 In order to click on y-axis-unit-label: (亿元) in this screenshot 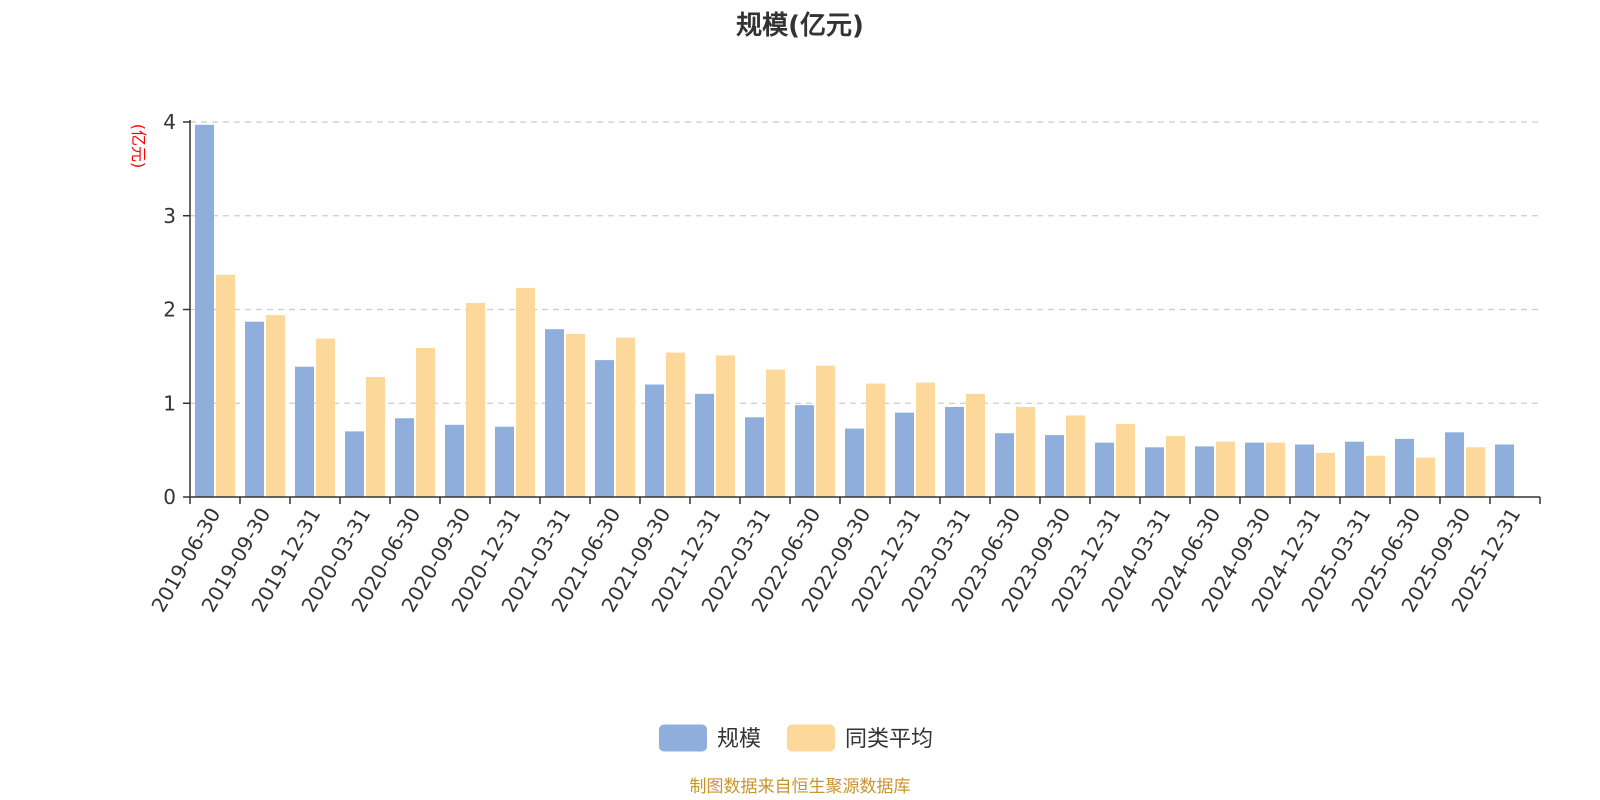, I will do `click(138, 146)`.